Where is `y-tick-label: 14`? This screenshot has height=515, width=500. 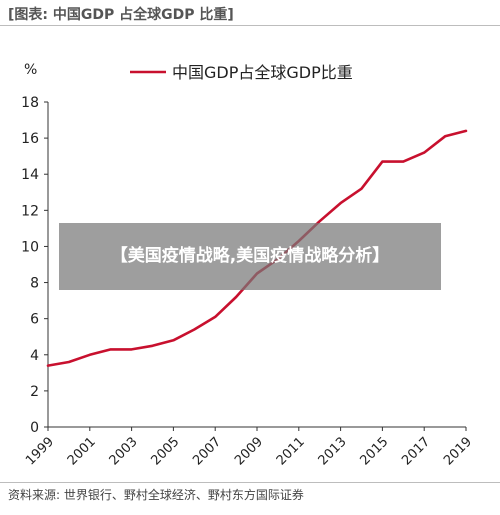 y-tick-label: 14 is located at coordinates (30, 175).